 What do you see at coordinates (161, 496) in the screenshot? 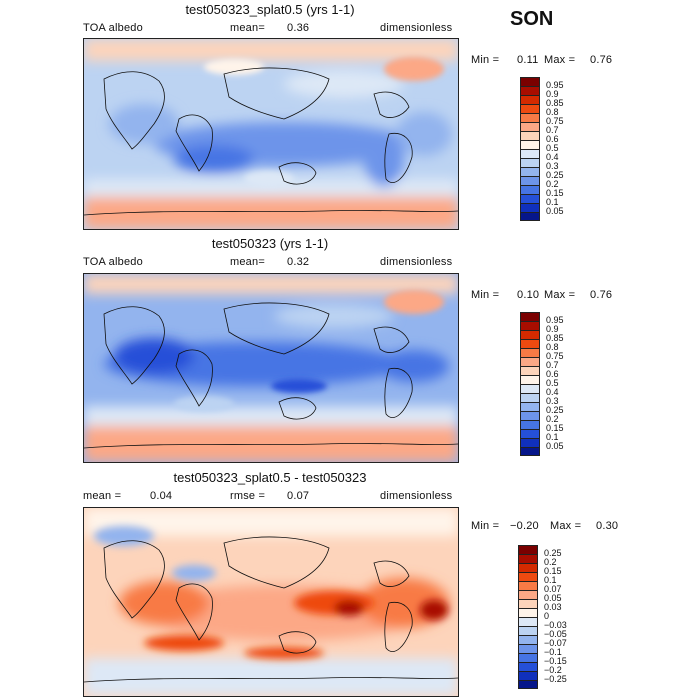
I see `panel-3-mean-value: 0.04` at bounding box center [161, 496].